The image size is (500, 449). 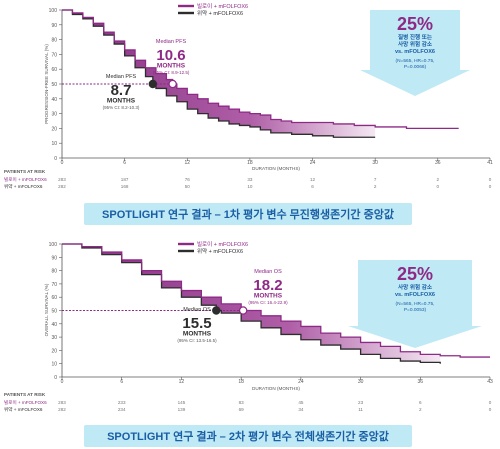 What do you see at coordinates (23, 409) in the screenshot?
I see `os-risk-row-label: 위약 + mFOLFOX6` at bounding box center [23, 409].